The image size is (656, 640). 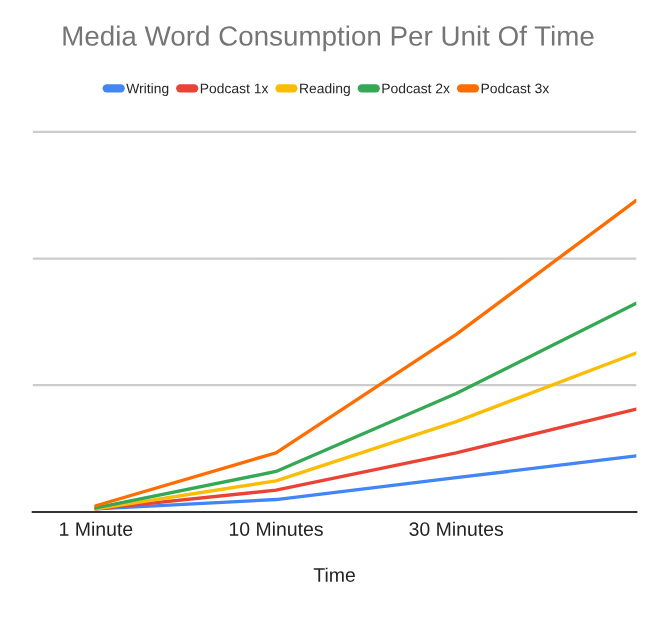 What do you see at coordinates (328, 38) in the screenshot?
I see `chart-title: Media Word Consumption Per Unit Of Time` at bounding box center [328, 38].